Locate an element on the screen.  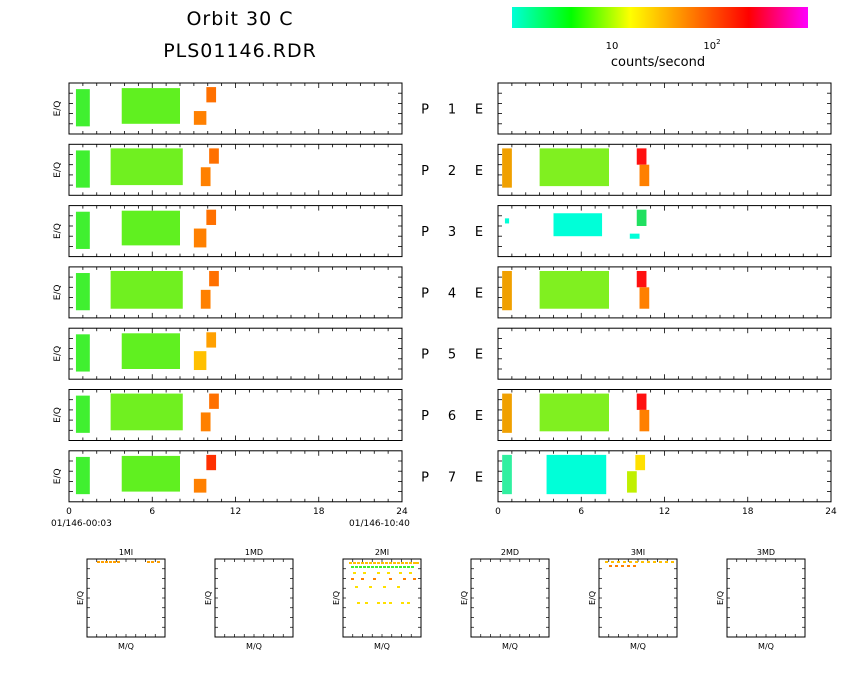
colorbar-tick-100: 102 is located at coordinates (711, 45).